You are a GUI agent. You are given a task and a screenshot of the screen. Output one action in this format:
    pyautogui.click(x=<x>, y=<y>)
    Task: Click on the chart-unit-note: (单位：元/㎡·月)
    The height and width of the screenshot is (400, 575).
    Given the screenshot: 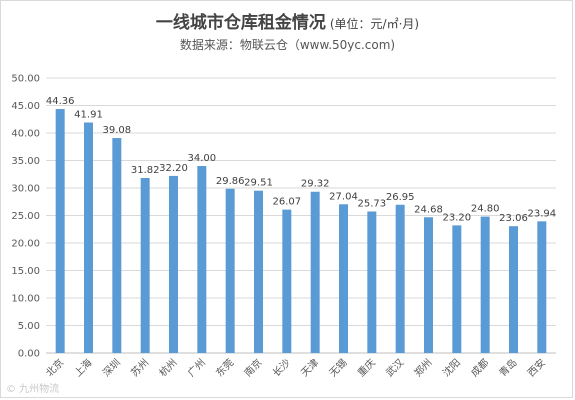 What is the action you would take?
    pyautogui.click(x=374, y=24)
    